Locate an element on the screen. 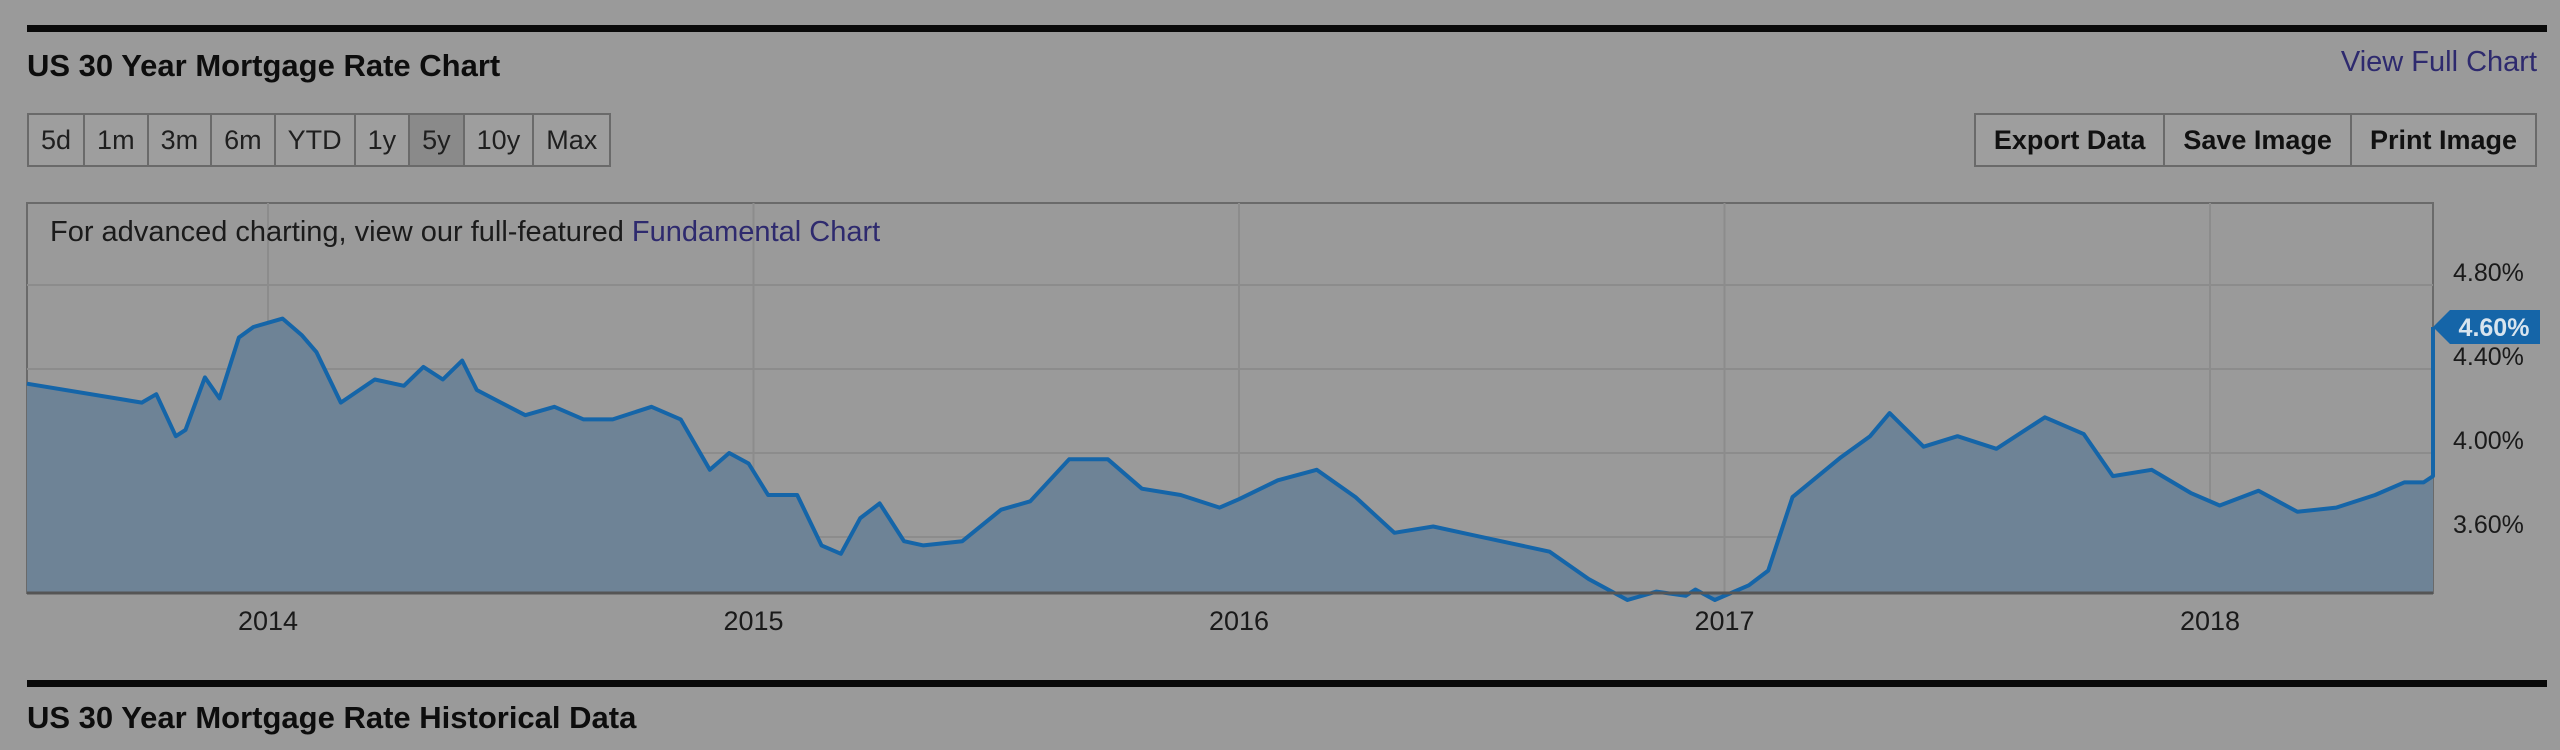  save-image-button: Save Image is located at coordinates (2258, 140).